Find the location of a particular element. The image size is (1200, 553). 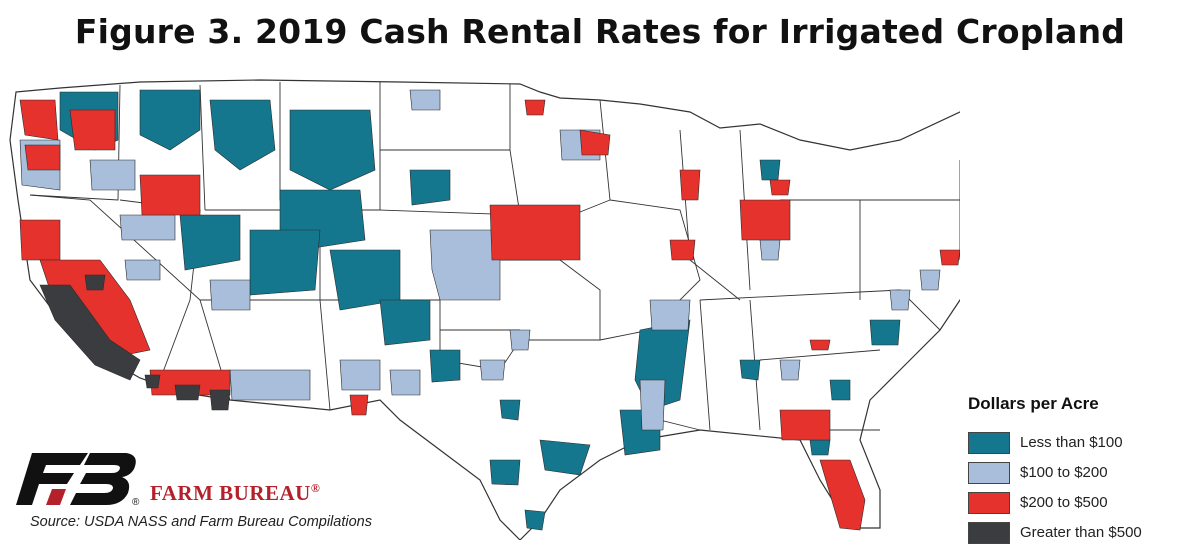

legend-title: Dollars per Acre is located at coordinates (1033, 403).